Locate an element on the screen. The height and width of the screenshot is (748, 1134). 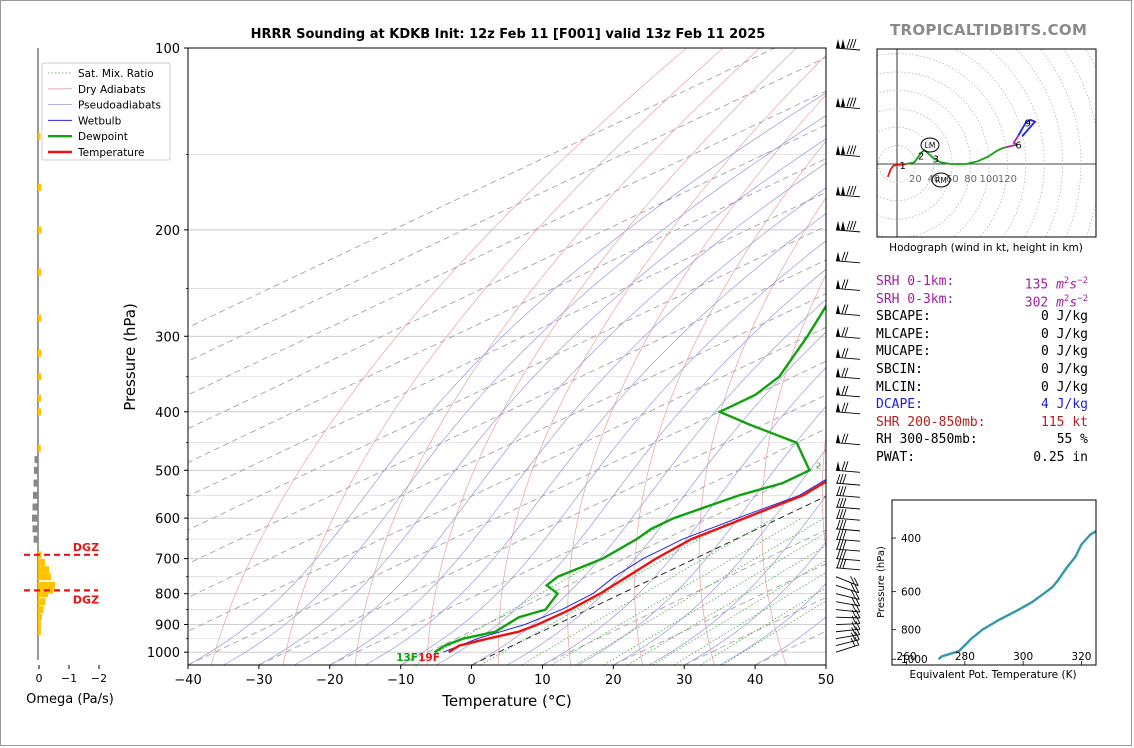
index-value: 302 m2s−2 is located at coordinates (1056, 301).